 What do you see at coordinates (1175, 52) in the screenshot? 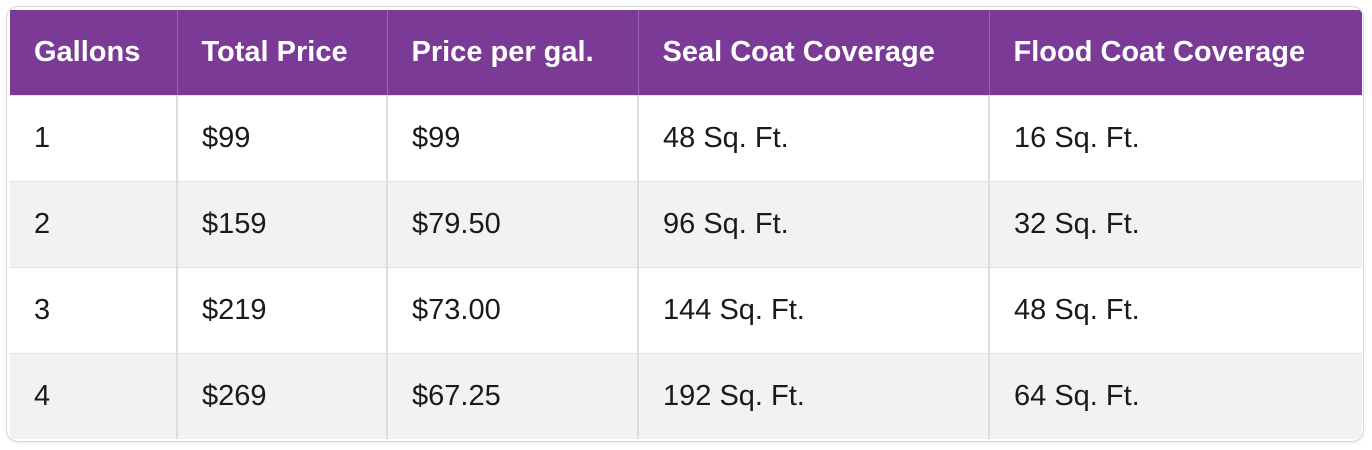
I see `header-flood-coat-coverage: Flood Coat Coverage` at bounding box center [1175, 52].